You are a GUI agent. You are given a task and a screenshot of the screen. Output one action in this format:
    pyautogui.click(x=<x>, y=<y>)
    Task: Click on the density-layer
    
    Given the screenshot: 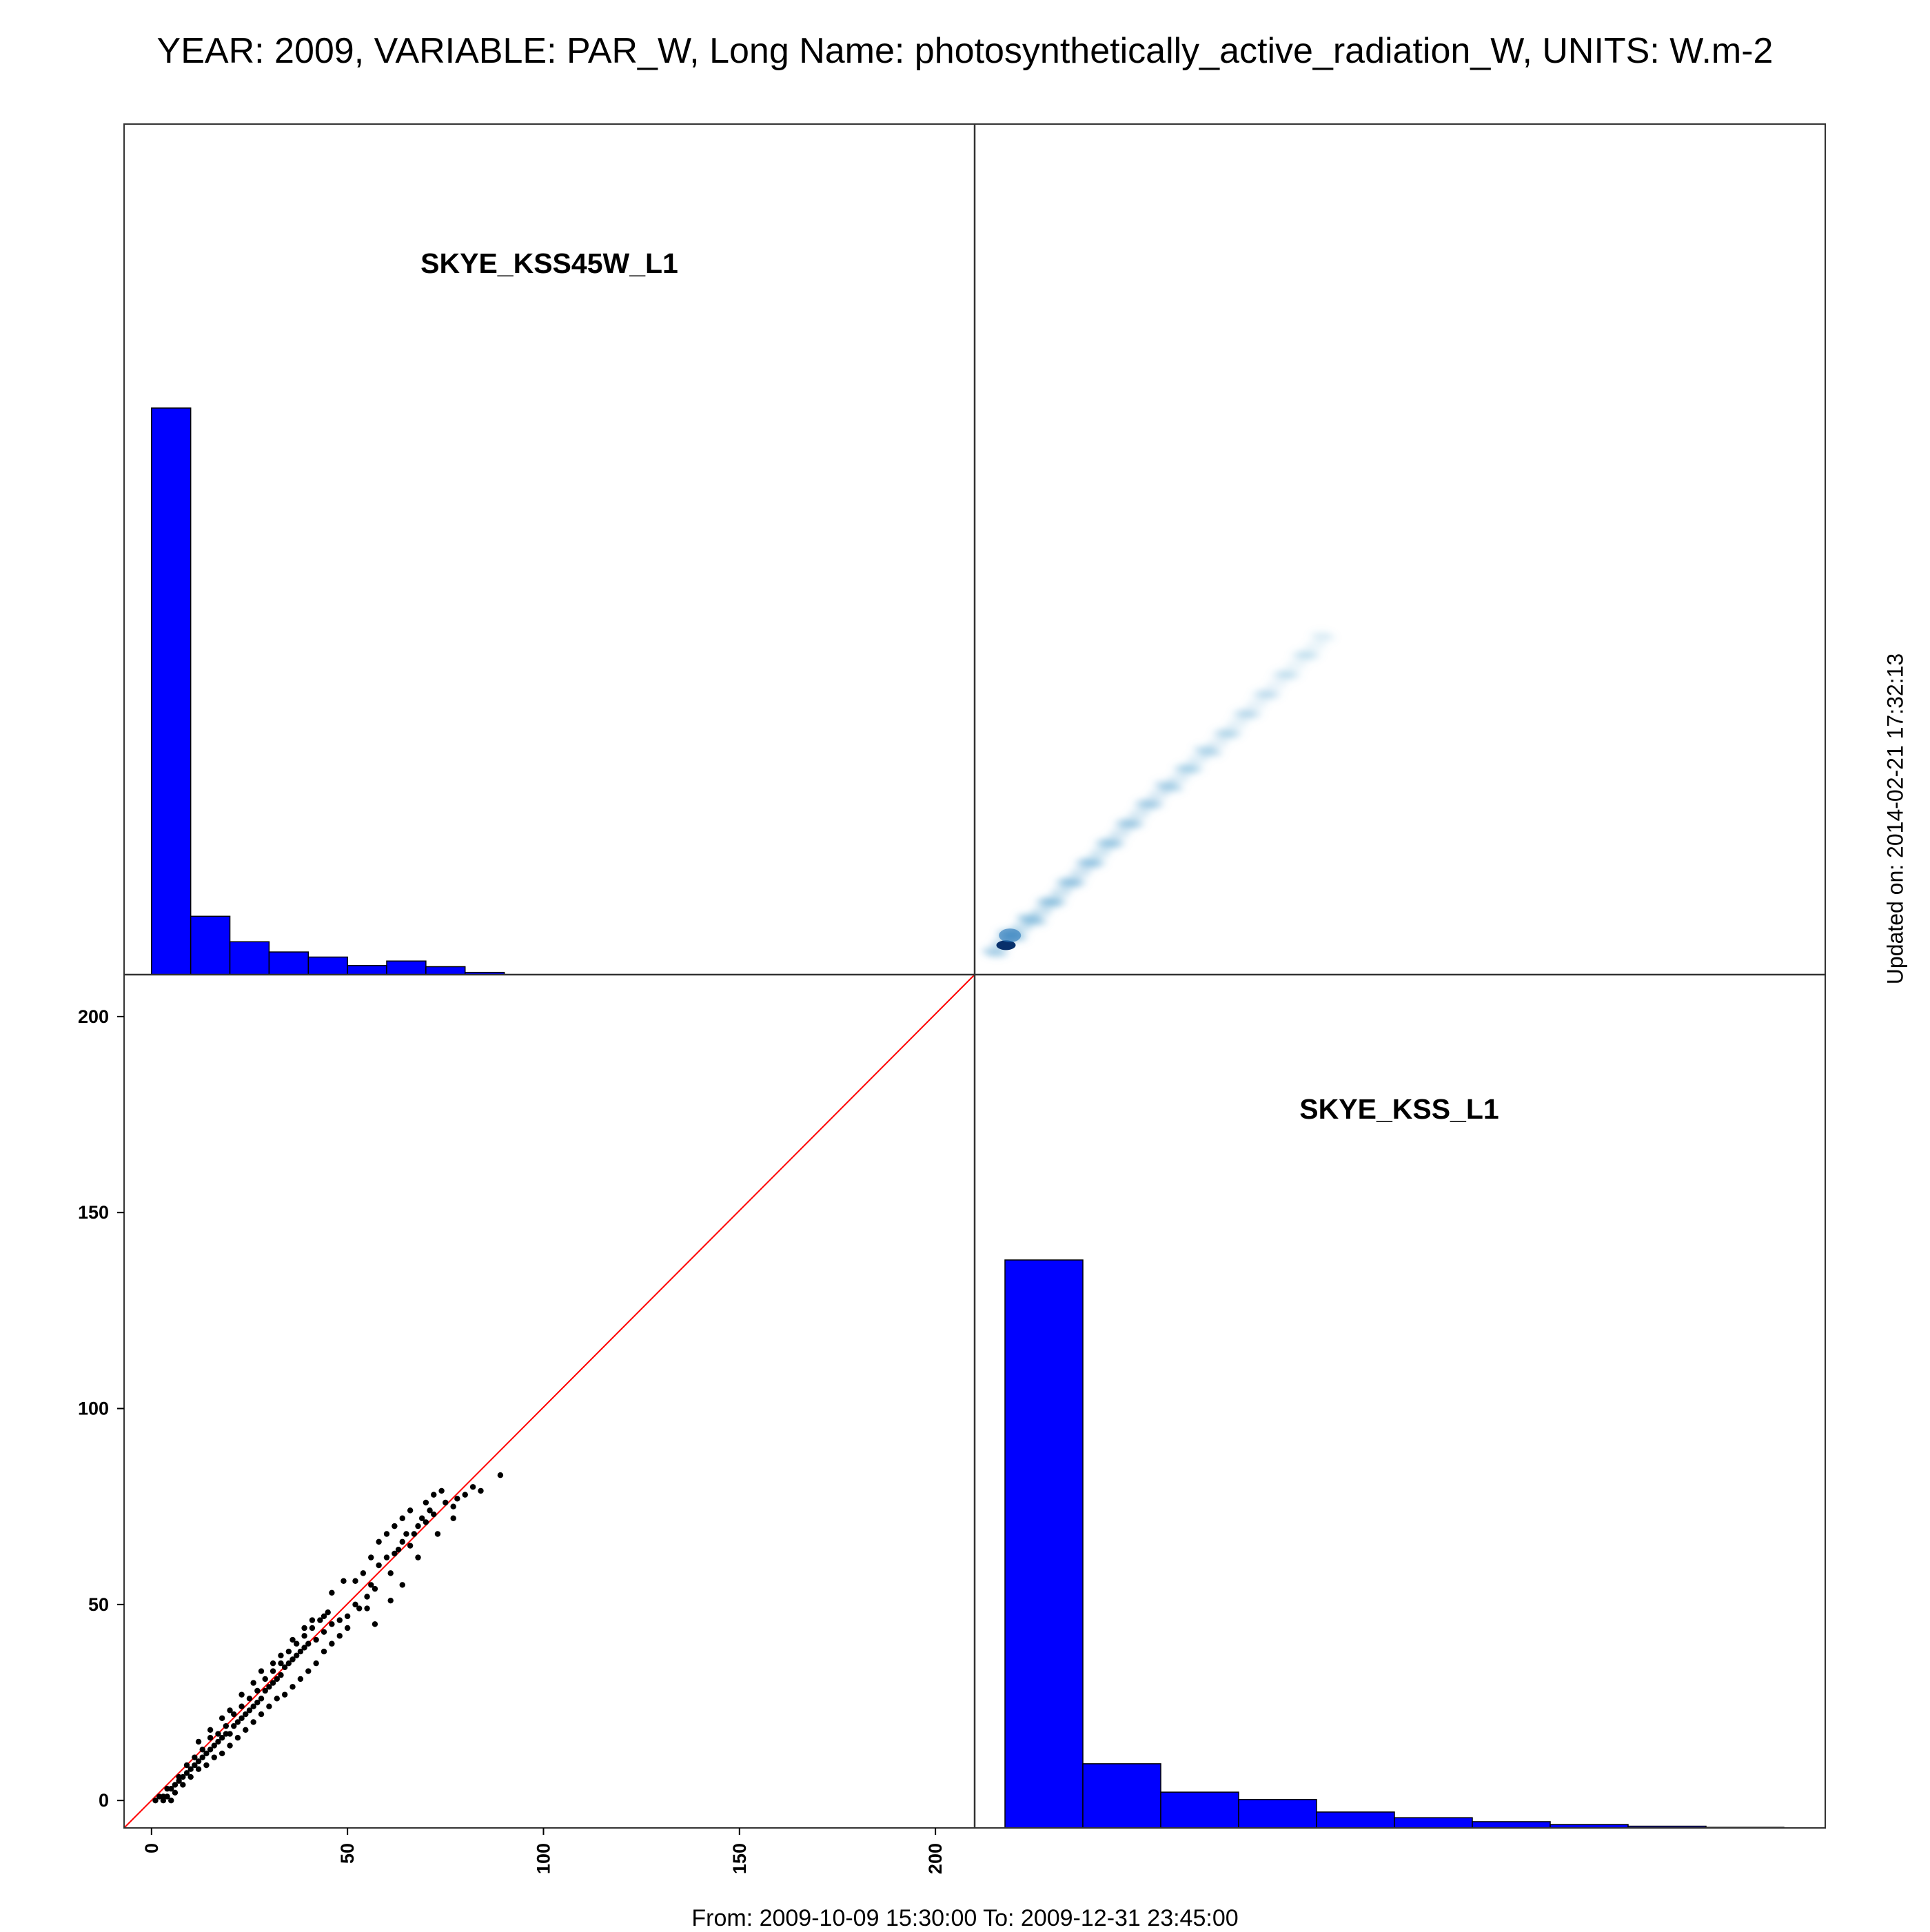 What is the action you would take?
    pyautogui.click(x=1159, y=794)
    